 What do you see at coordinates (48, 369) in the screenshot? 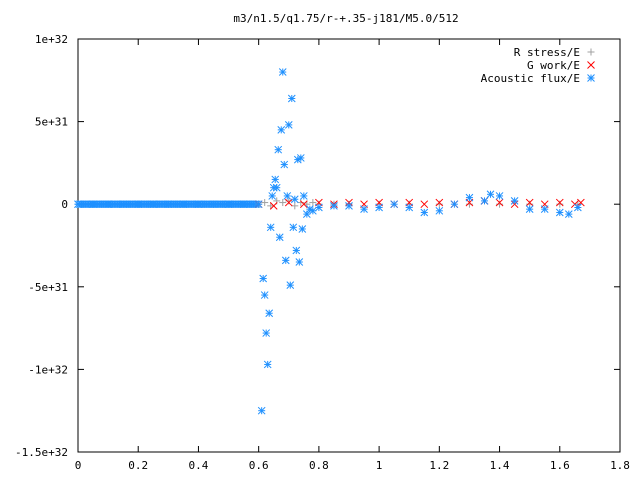
I see `y-tick-label: -1e+32` at bounding box center [48, 369].